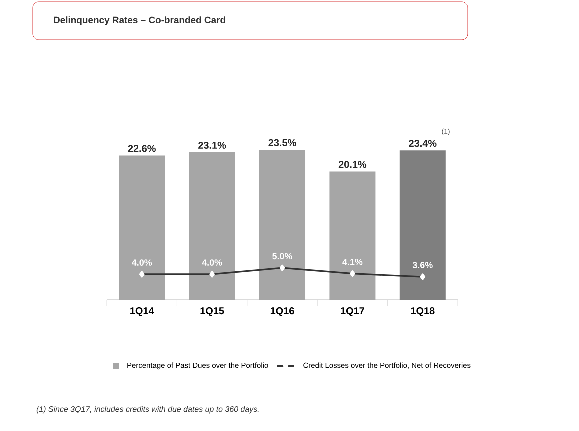 This screenshot has width=579, height=431. I want to click on x-tick-label: 1Q18, so click(423, 312).